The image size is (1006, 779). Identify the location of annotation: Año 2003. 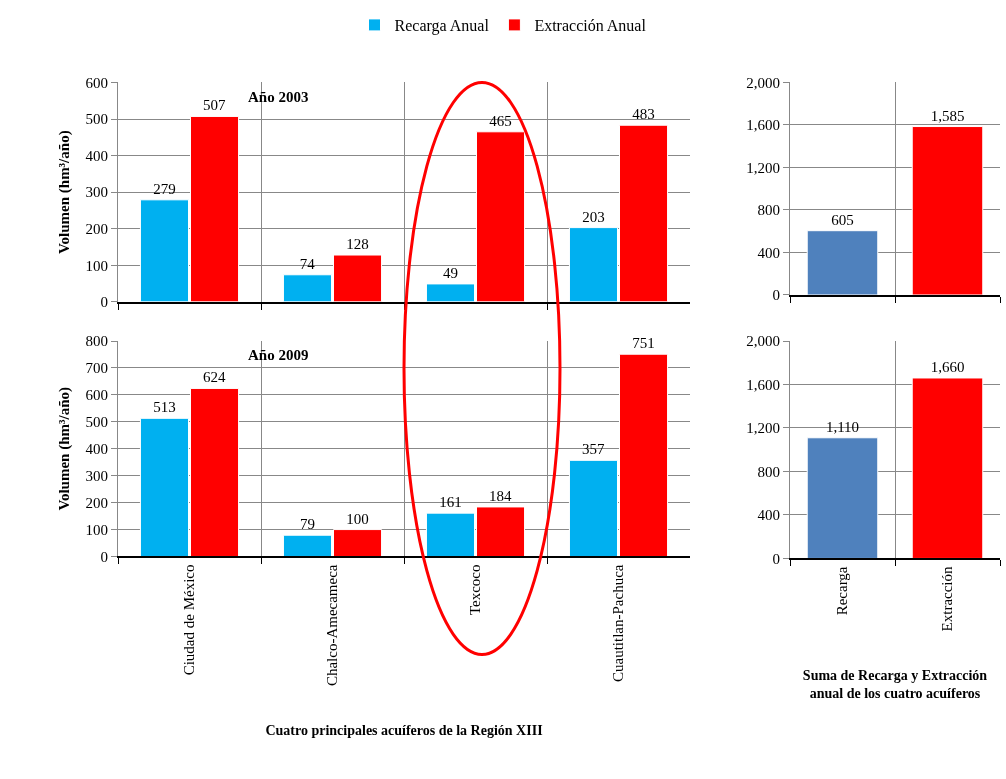
(278, 97).